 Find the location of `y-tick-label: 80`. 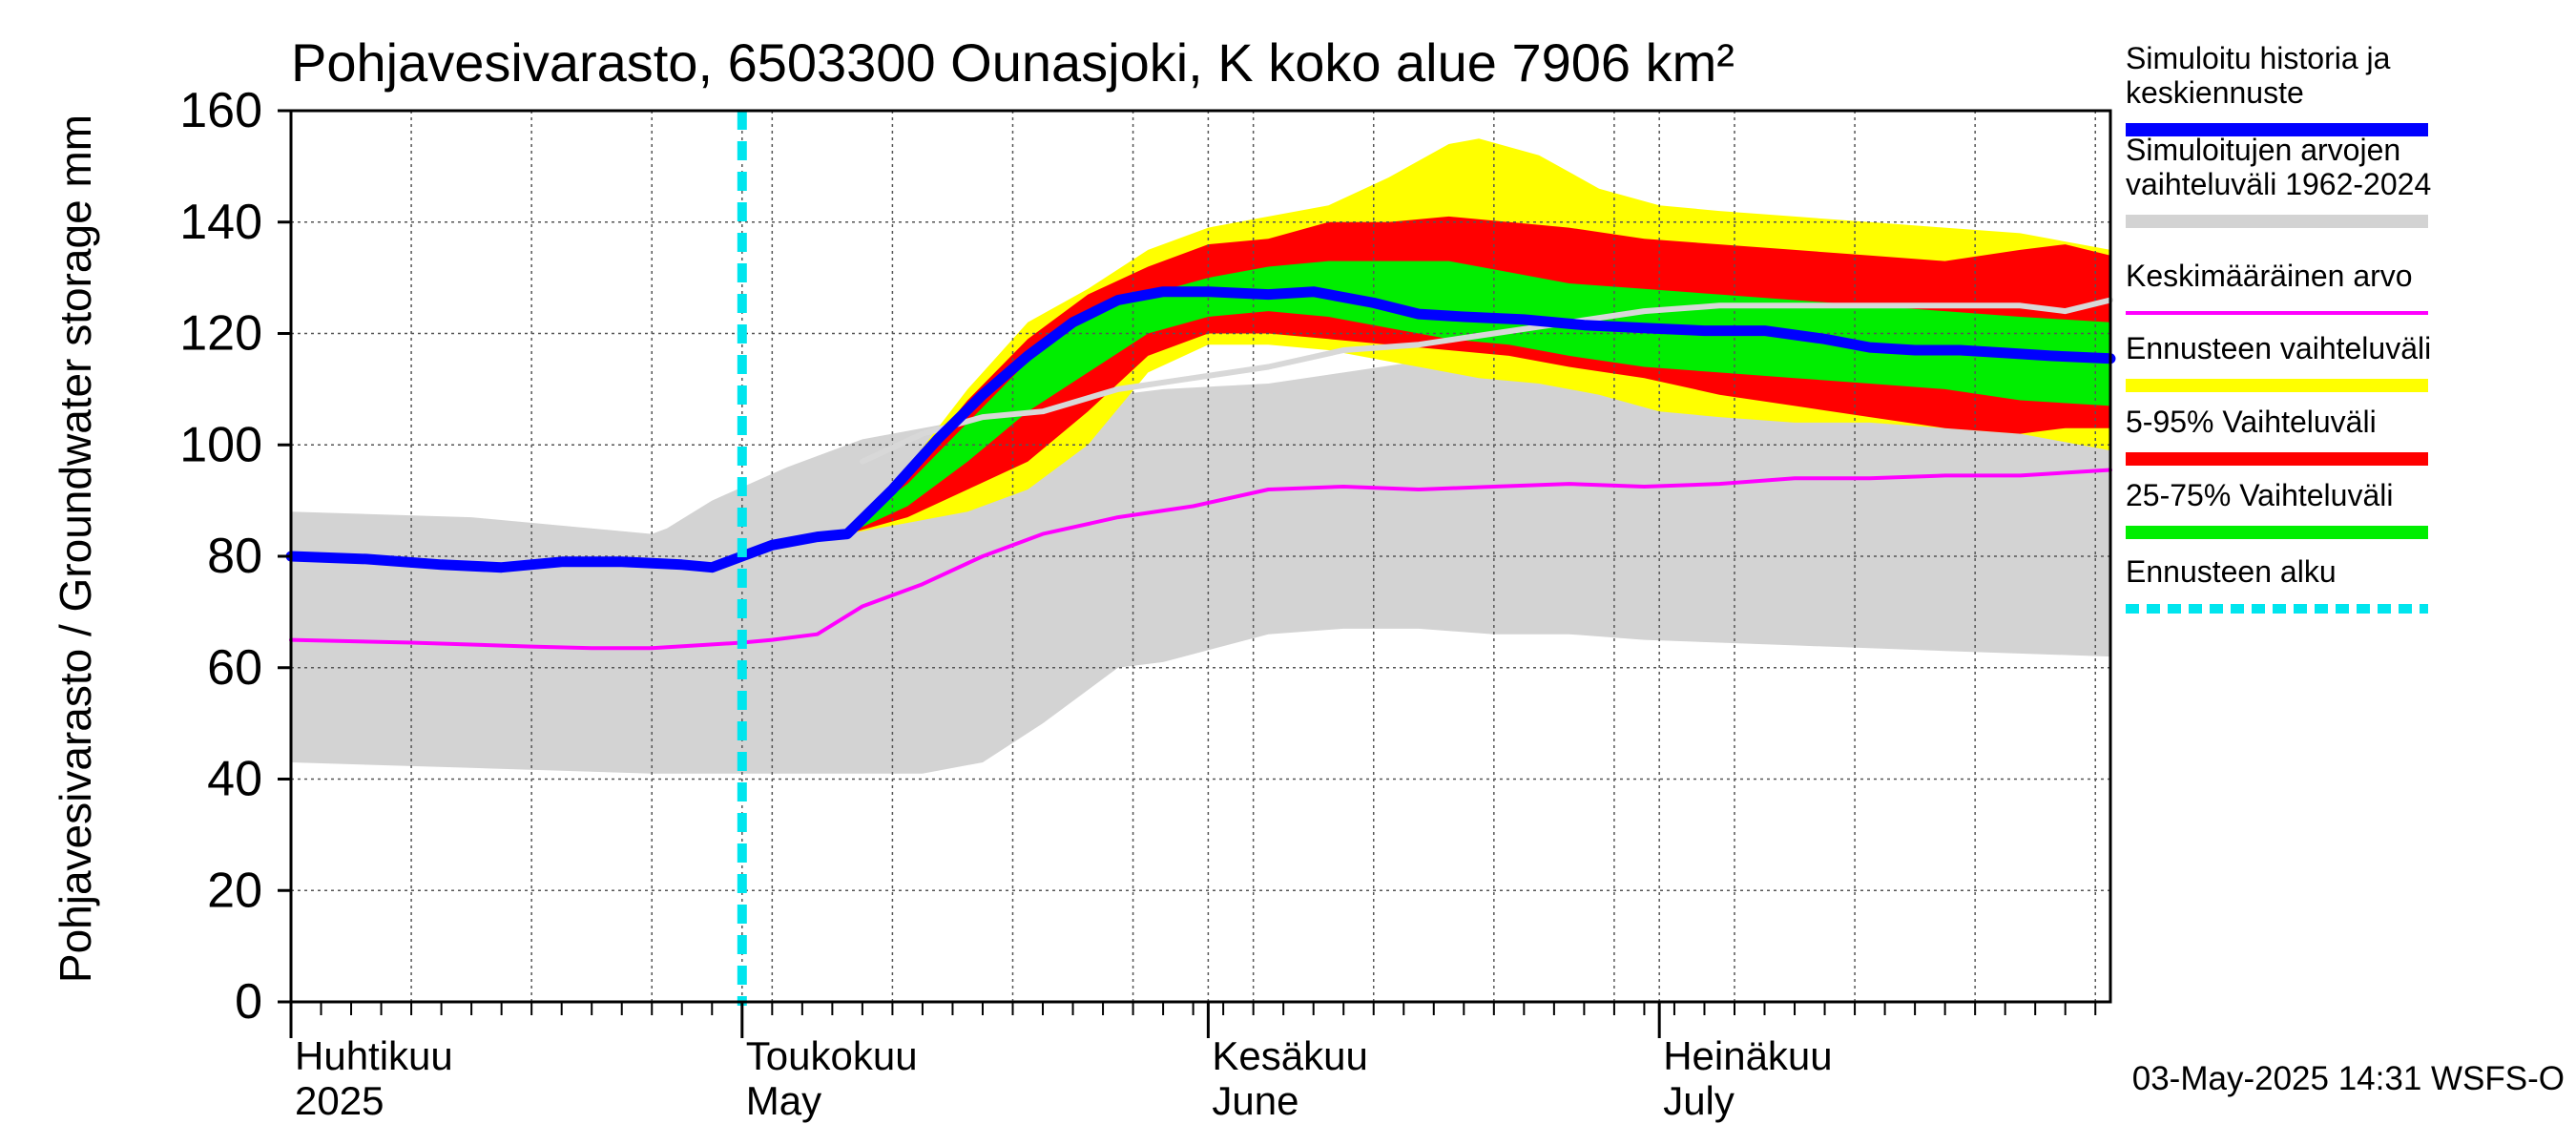

y-tick-label: 80 is located at coordinates (234, 557).